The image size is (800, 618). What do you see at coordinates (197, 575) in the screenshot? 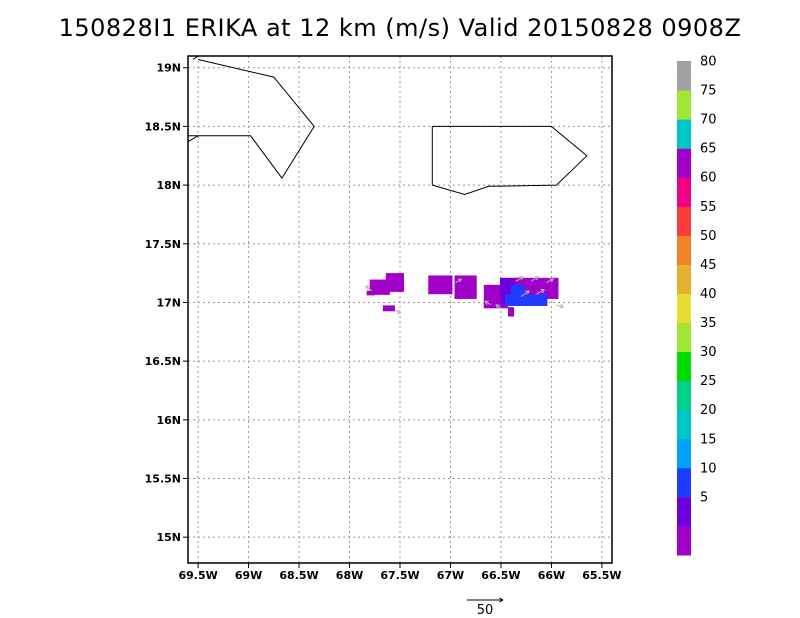
I see `x-tick-label: 69.5W` at bounding box center [197, 575].